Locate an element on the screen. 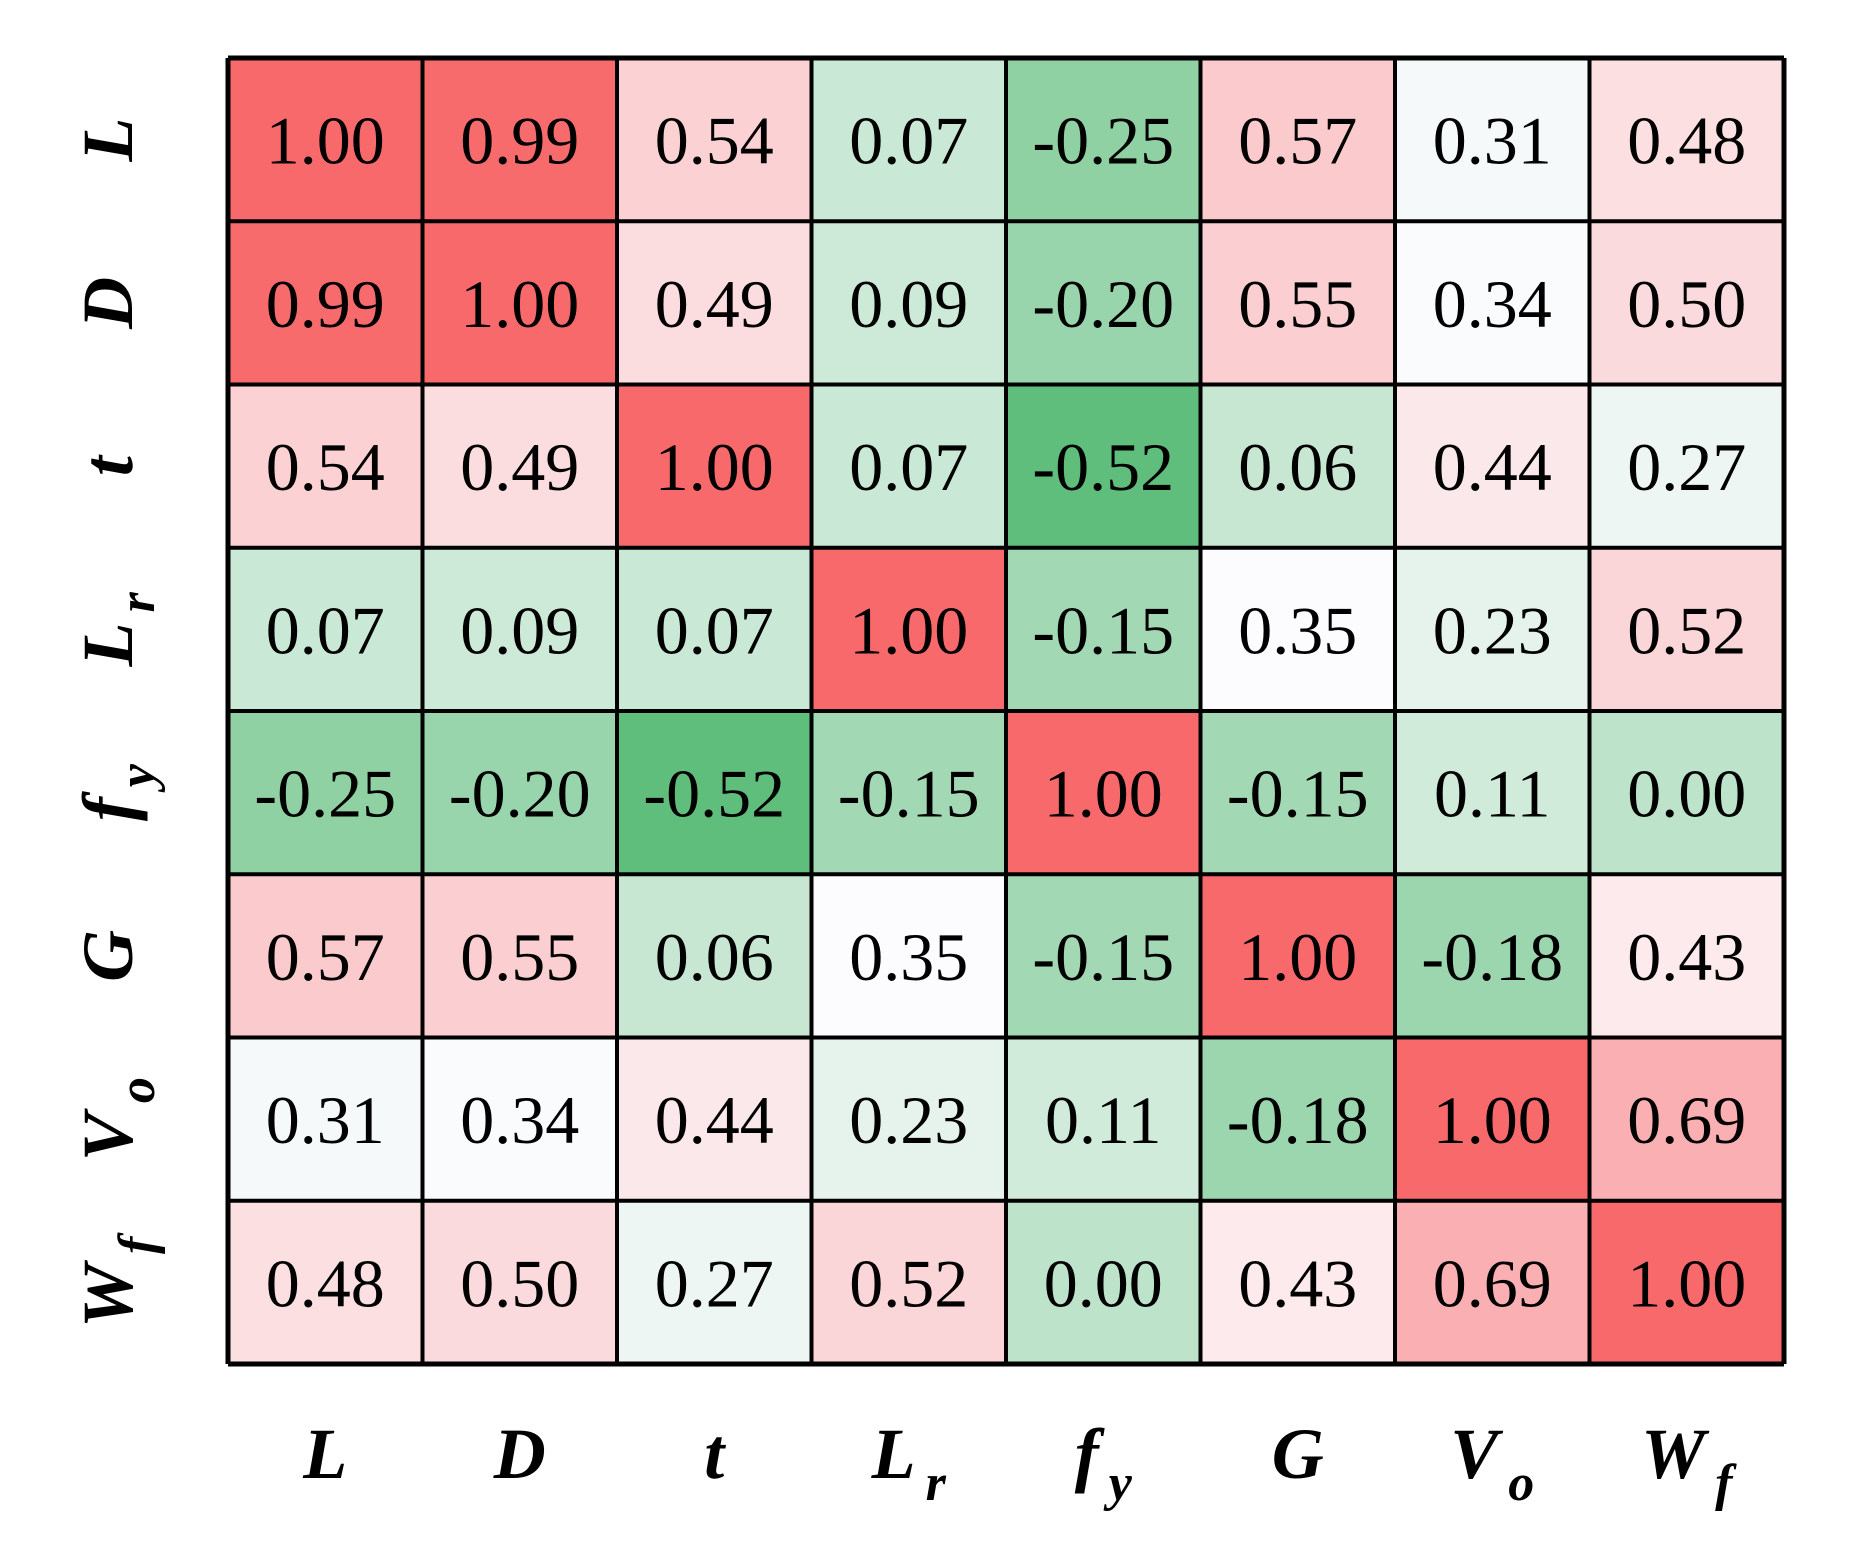 Image resolution: width=1870 pixels, height=1547 pixels. cell-value-label: 0.55 is located at coordinates (519, 957).